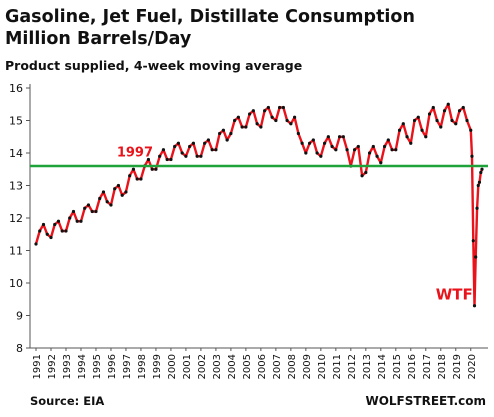 This screenshot has height=417, width=494. I want to click on x-tick-label: 2001, so click(187, 366).